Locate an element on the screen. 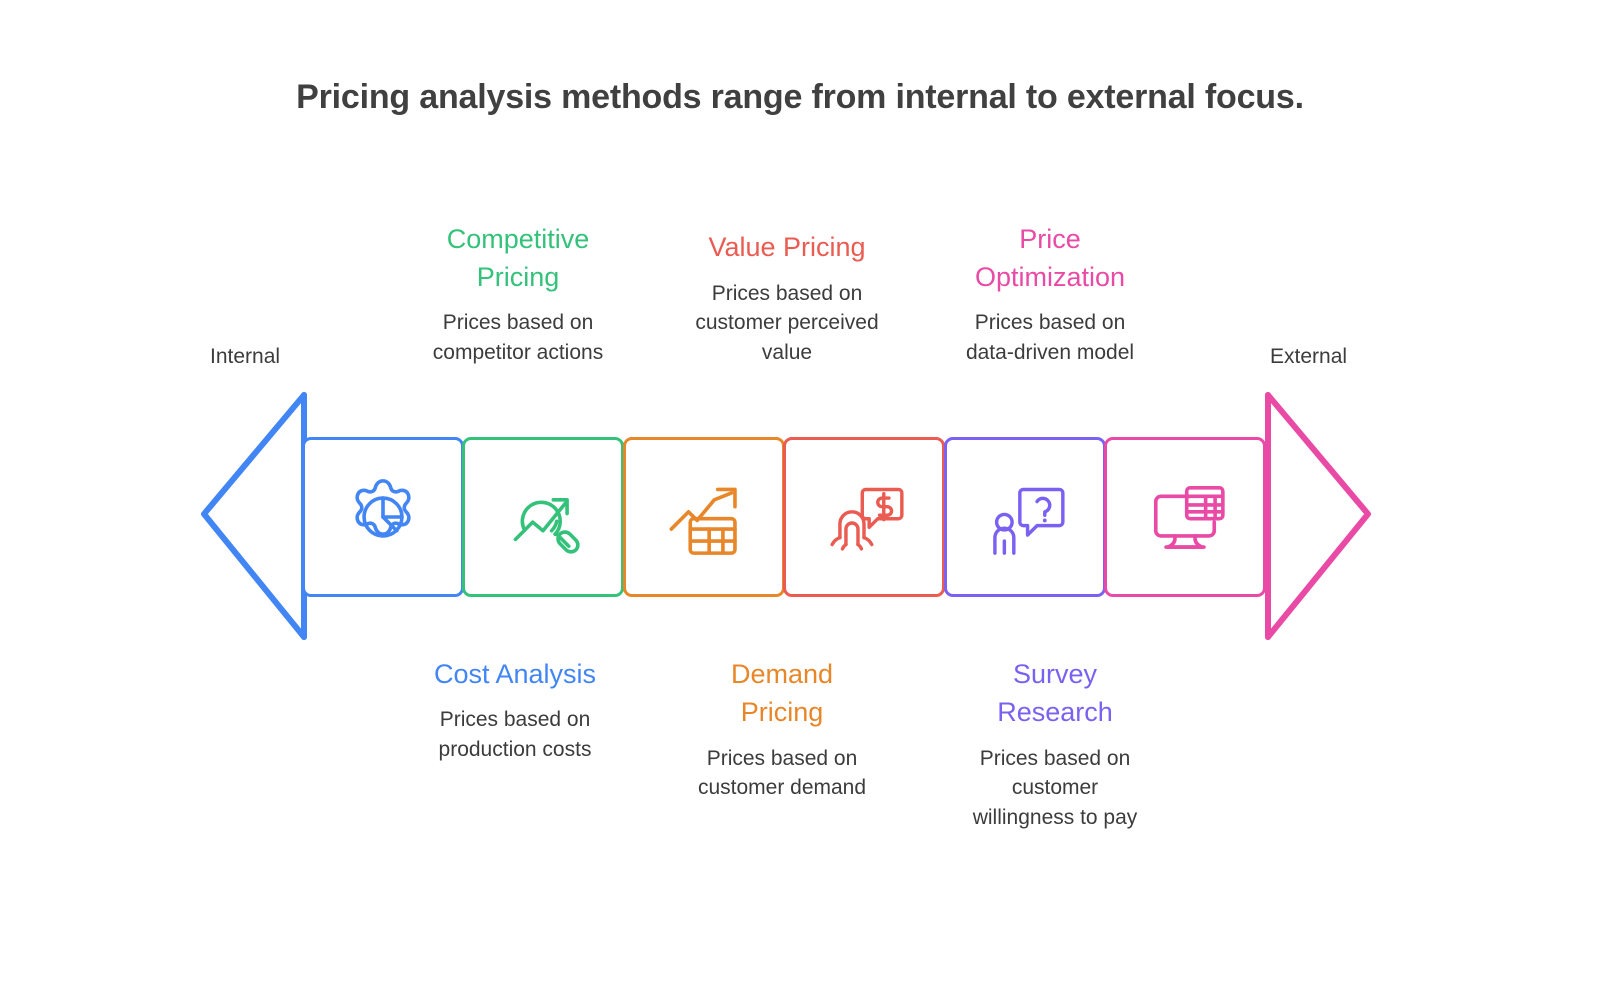 This screenshot has width=1600, height=988. magnifier-trend-icon is located at coordinates (547, 525).